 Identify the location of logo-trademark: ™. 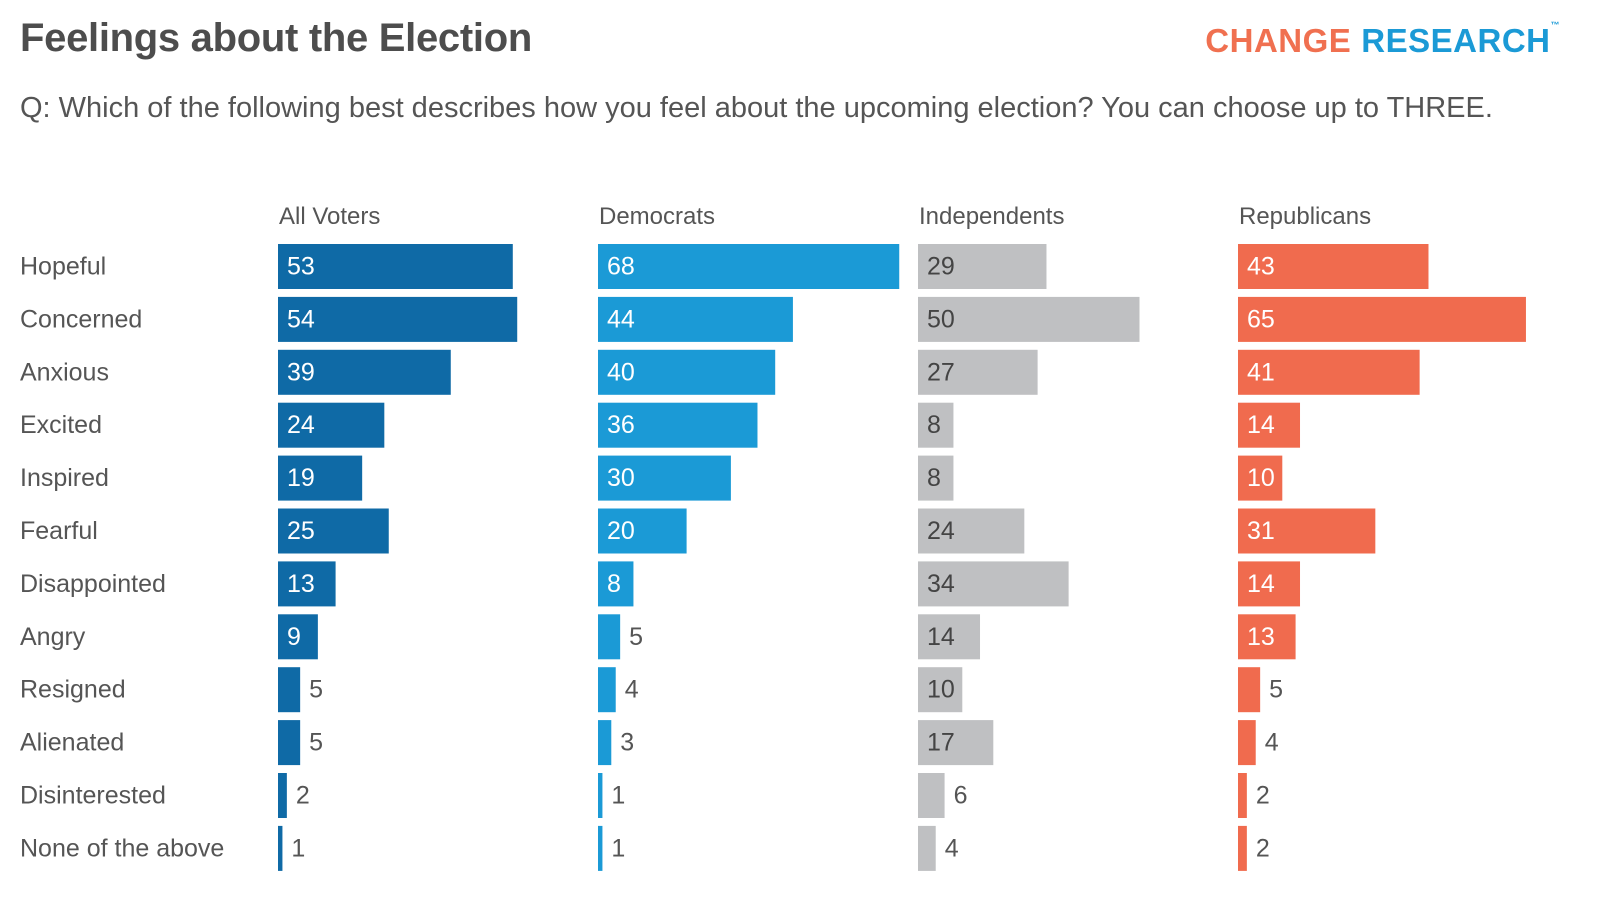
(1555, 25).